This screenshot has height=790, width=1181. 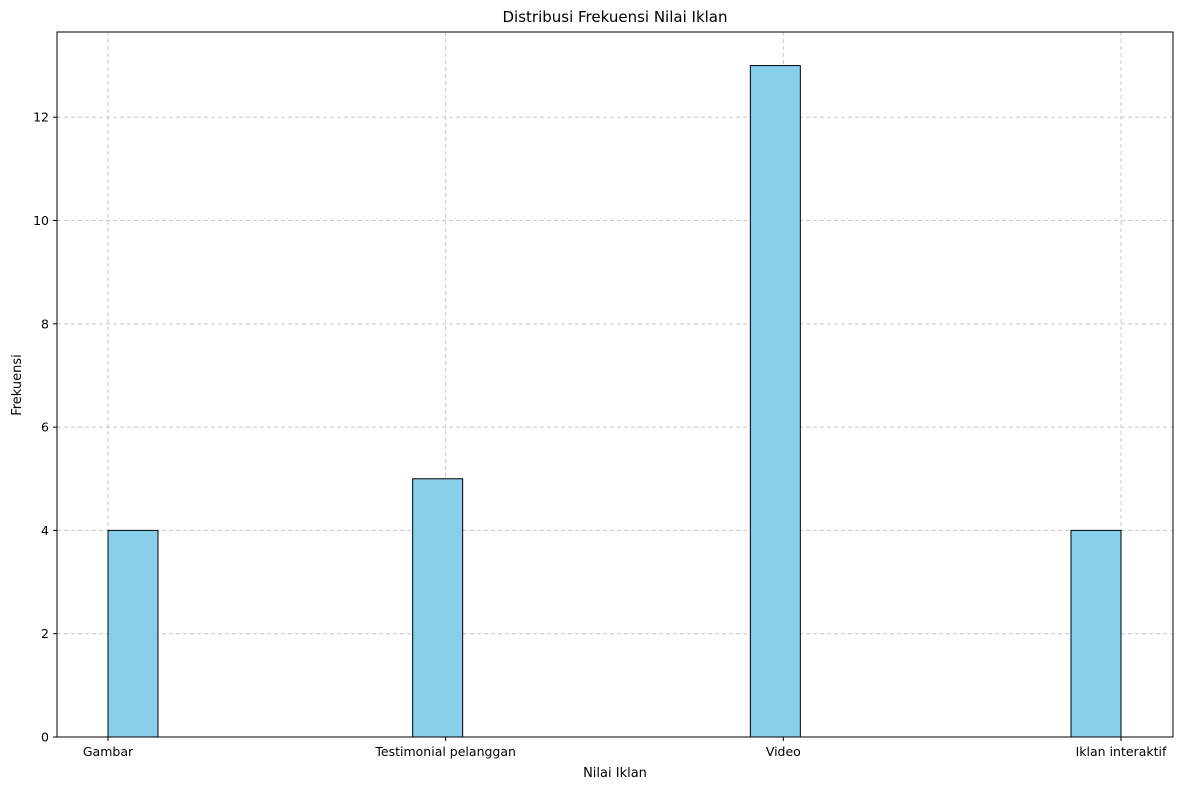 I want to click on bar-gambar, so click(x=133, y=633).